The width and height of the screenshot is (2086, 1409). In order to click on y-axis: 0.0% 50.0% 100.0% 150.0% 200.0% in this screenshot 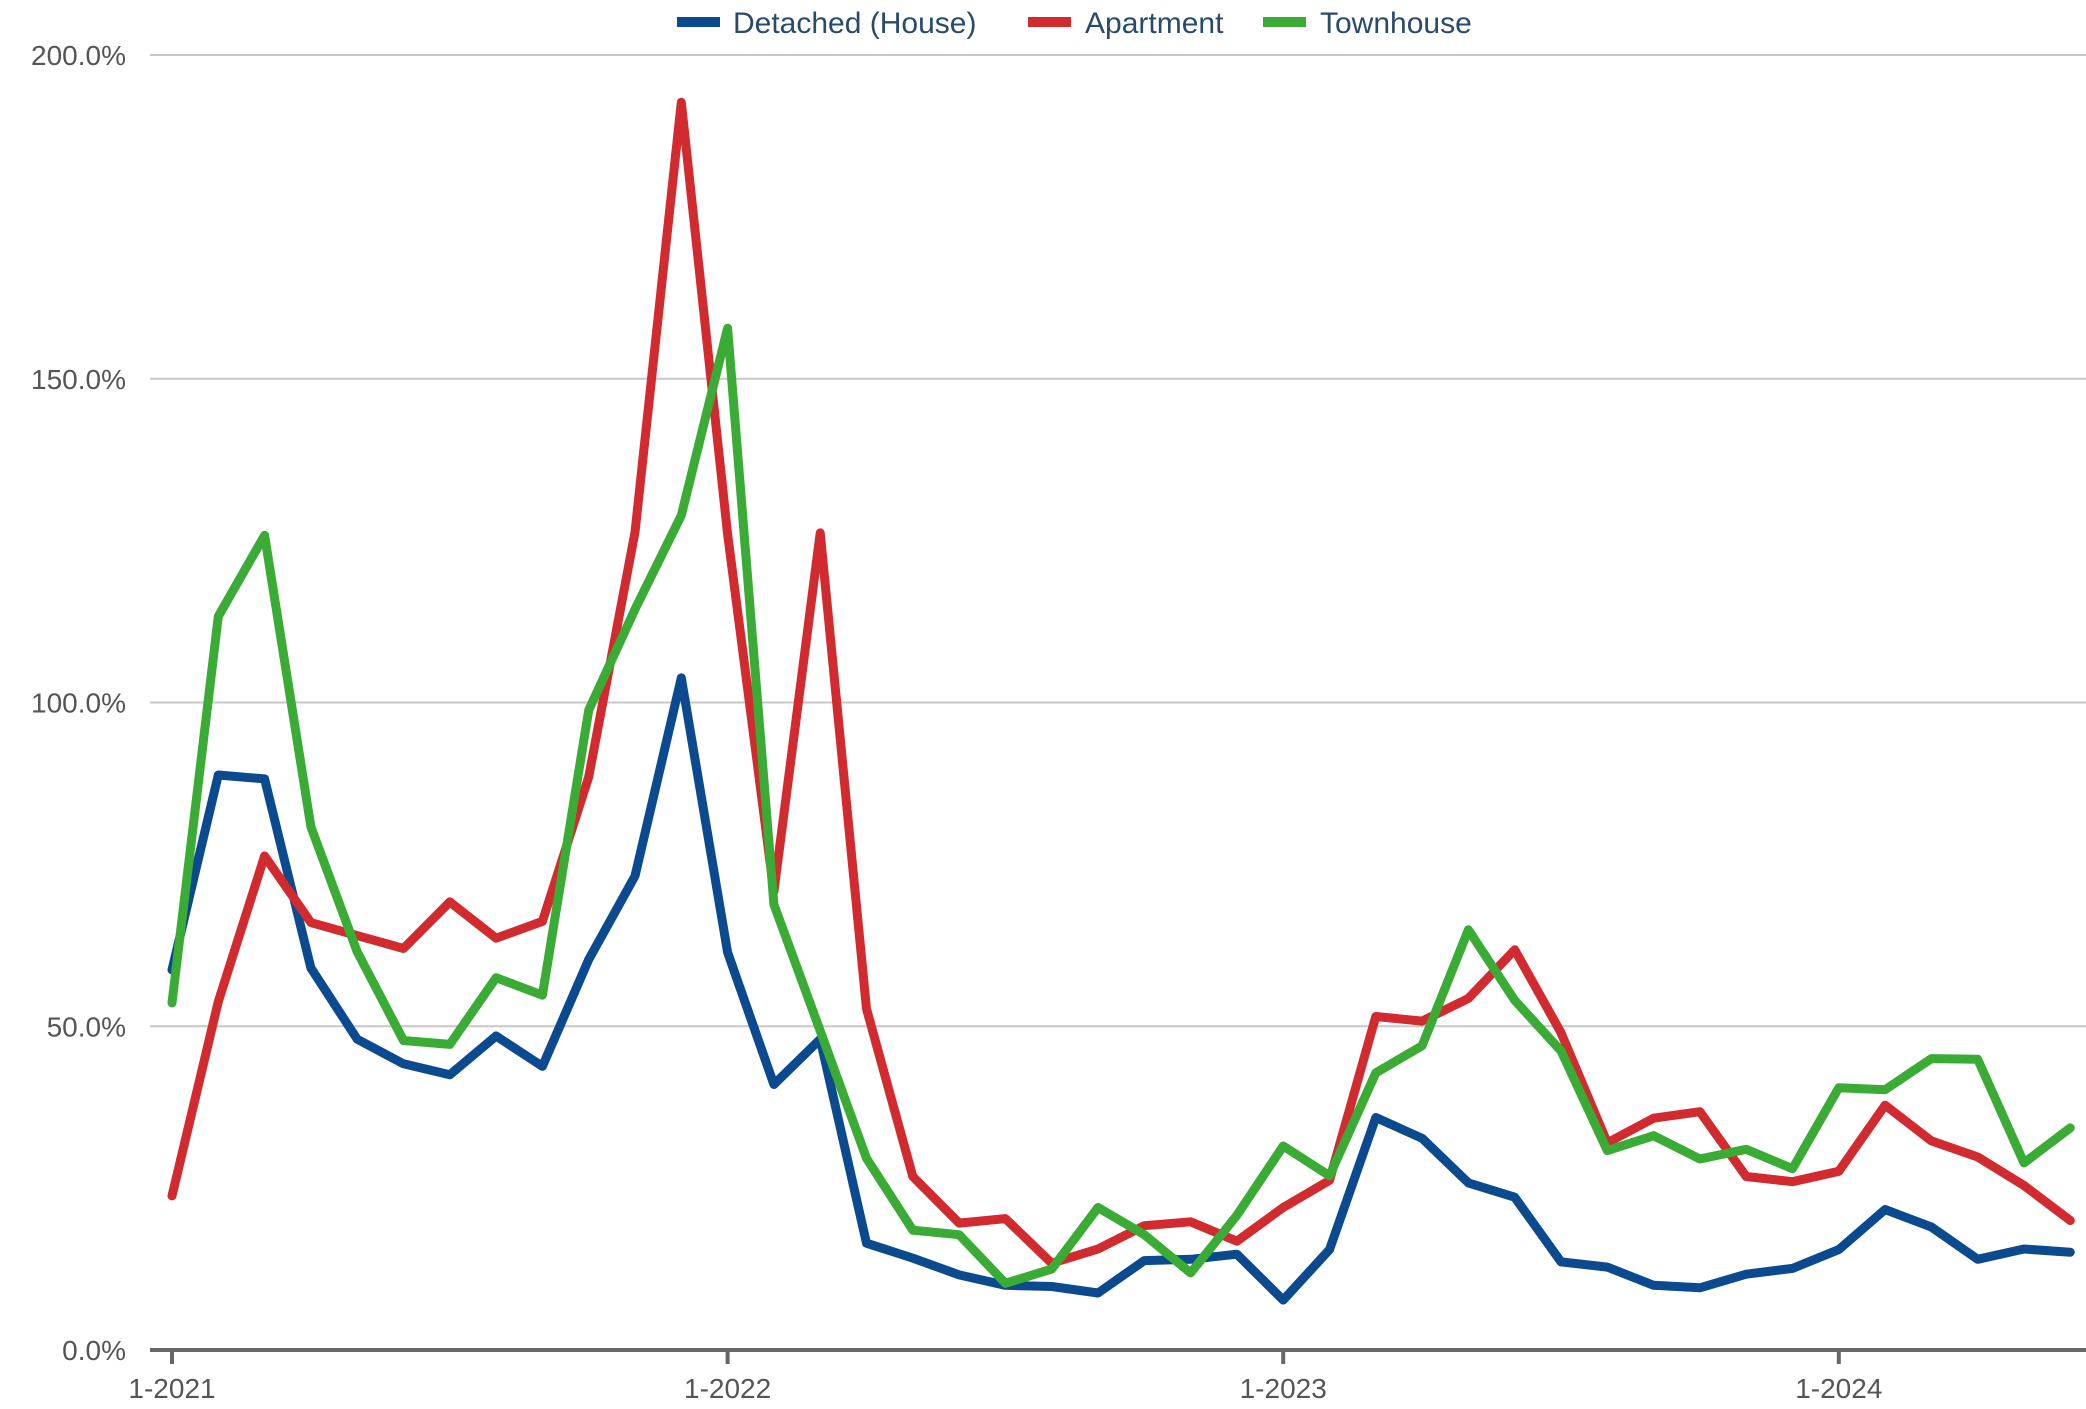, I will do `click(78, 703)`.